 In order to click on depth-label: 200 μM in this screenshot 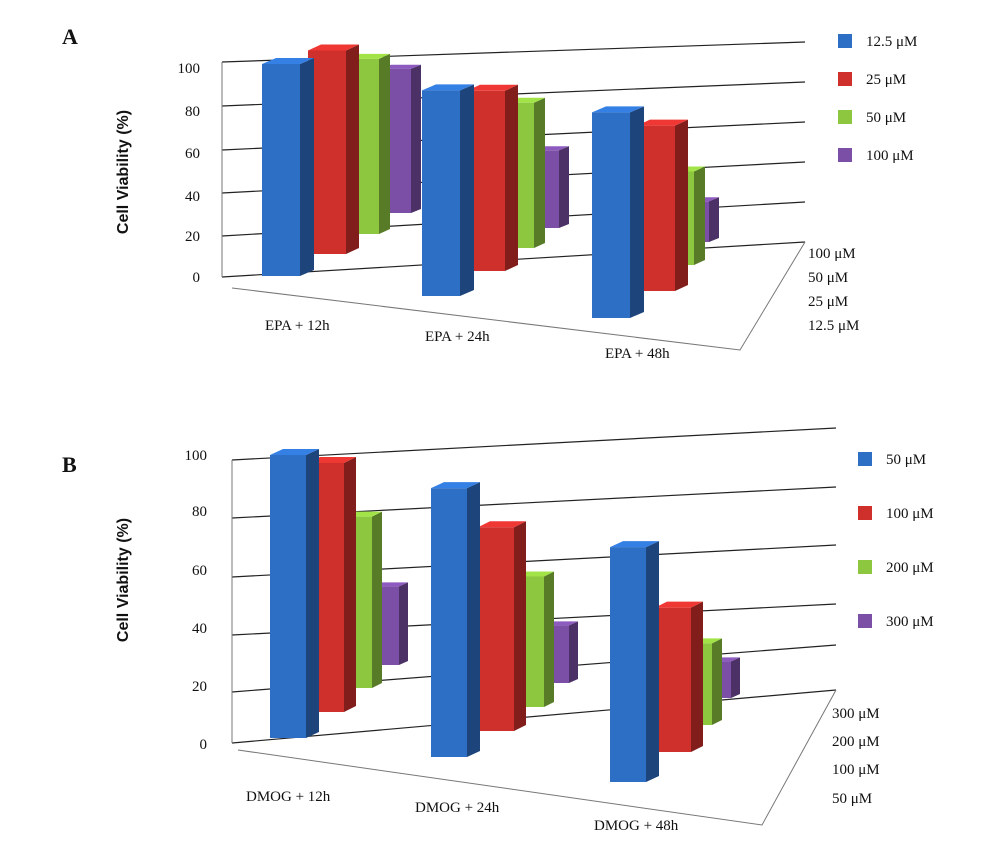, I will do `click(856, 742)`.